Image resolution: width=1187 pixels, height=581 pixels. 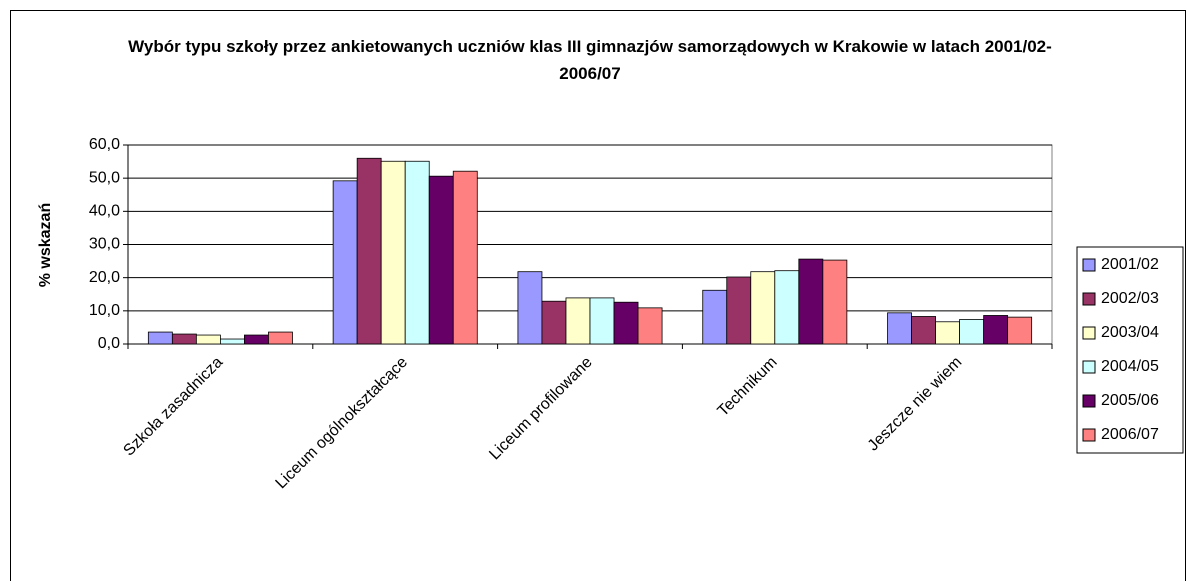 I want to click on y-tick-label: 0,0, so click(x=109, y=343).